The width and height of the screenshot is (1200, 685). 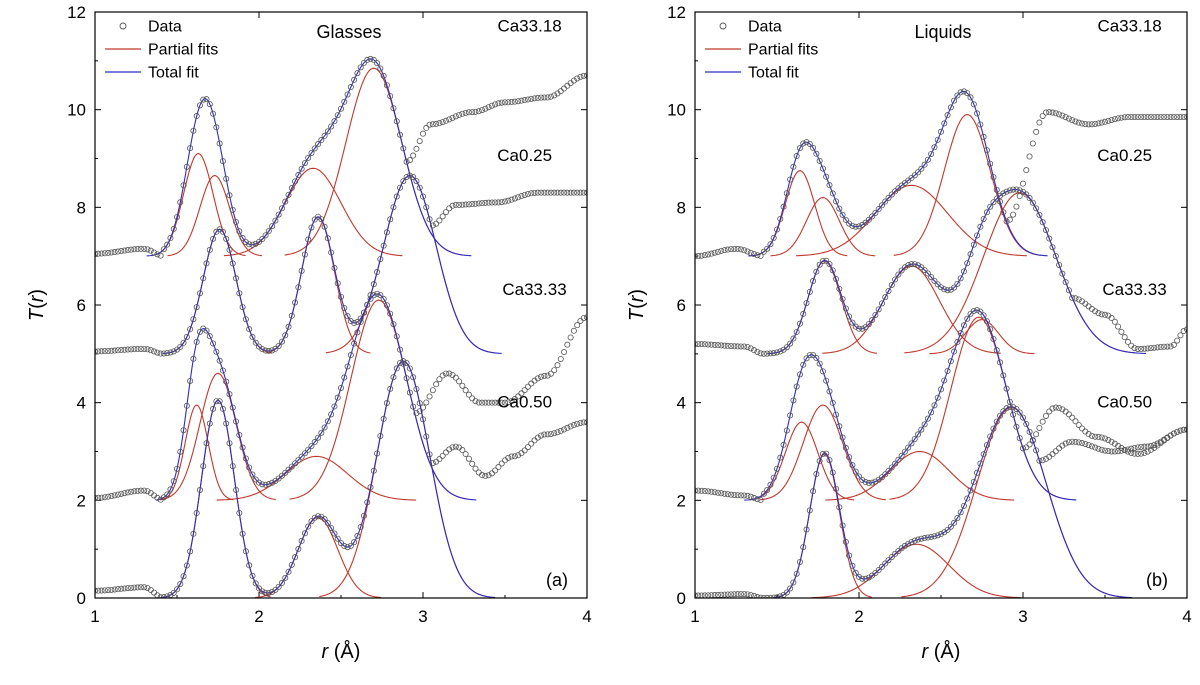 What do you see at coordinates (1129, 26) in the screenshot?
I see `curve-label: Ca33.18` at bounding box center [1129, 26].